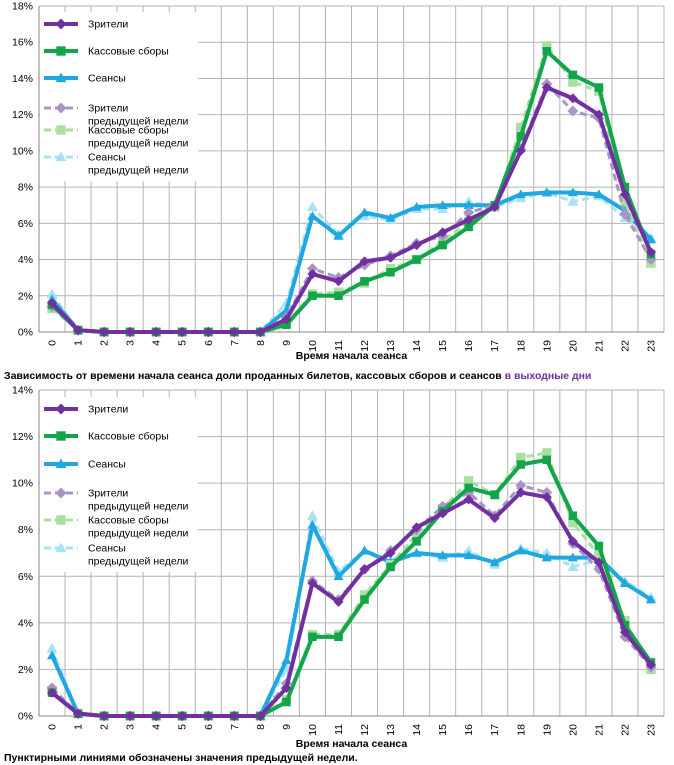  Describe the element at coordinates (547, 346) in the screenshot. I see `x-tick-label: 19` at that location.